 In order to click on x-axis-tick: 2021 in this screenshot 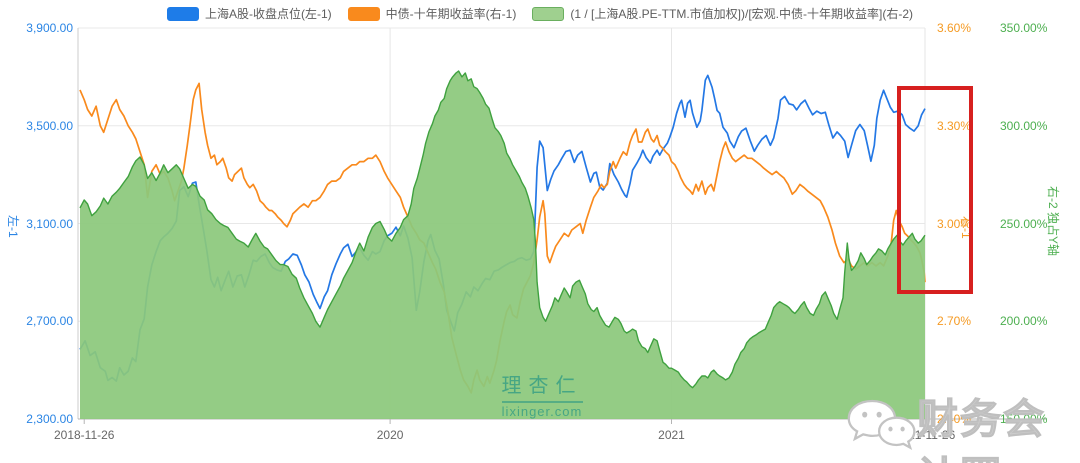, I will do `click(671, 435)`.